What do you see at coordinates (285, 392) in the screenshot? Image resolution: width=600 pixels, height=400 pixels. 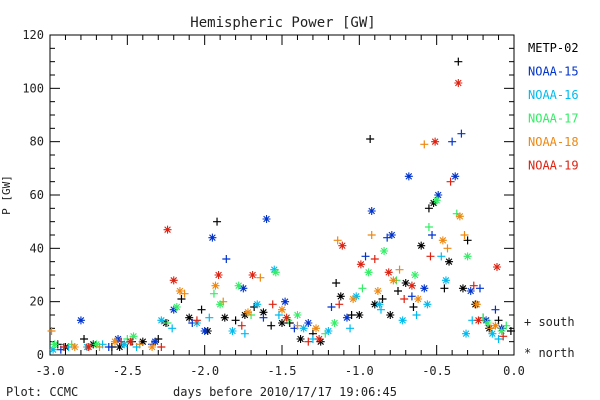 I see `x-axis-label: days before 2010/17/17 19:06:45` at bounding box center [285, 392].